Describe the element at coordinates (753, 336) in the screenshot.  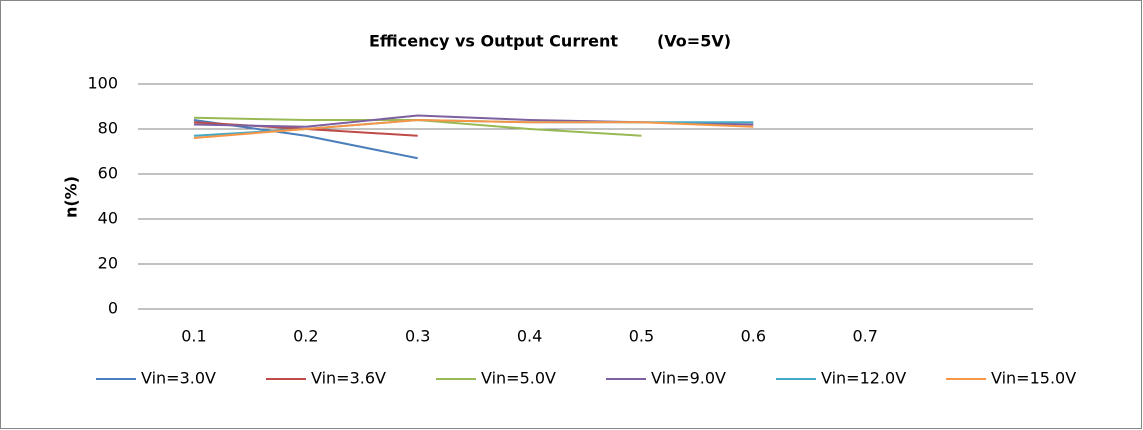
I see `x-tick-label: 0.6` at that location.